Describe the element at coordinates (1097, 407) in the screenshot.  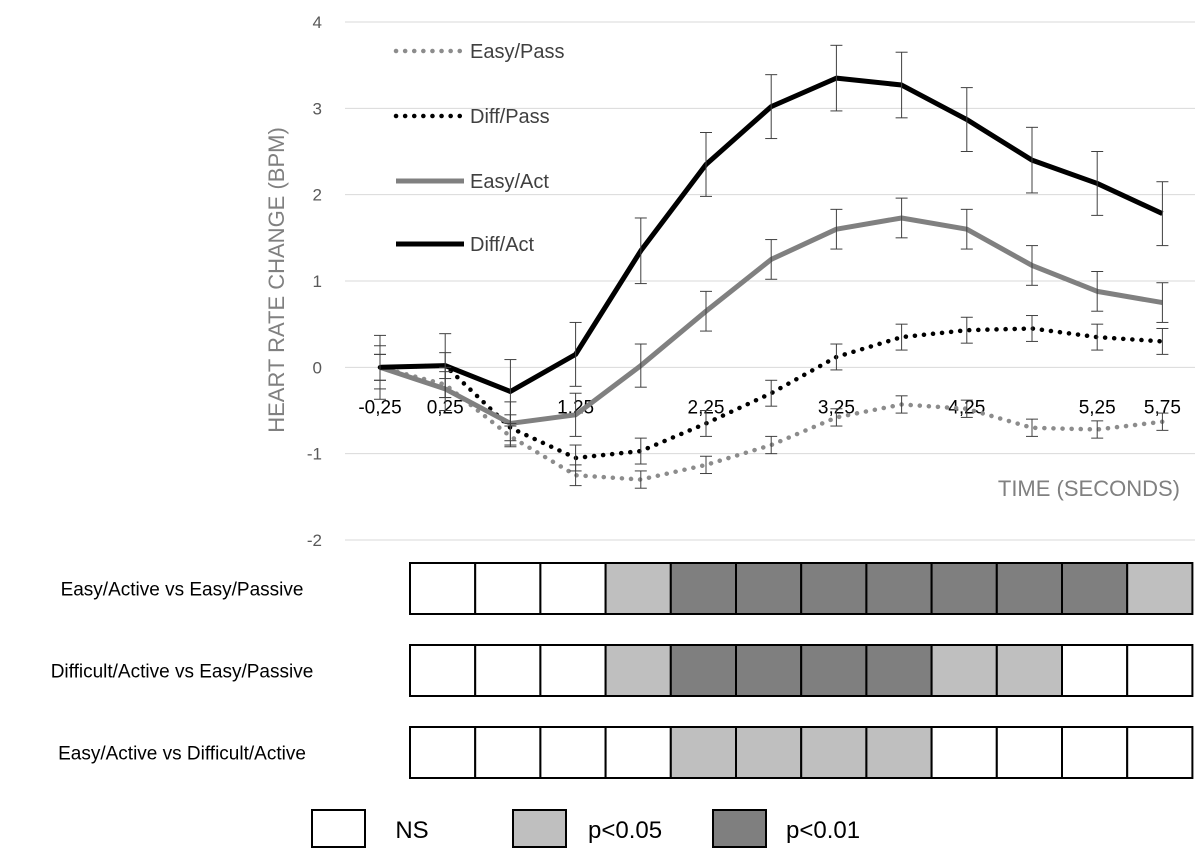
I see `x-tick-label: 5,25` at that location.